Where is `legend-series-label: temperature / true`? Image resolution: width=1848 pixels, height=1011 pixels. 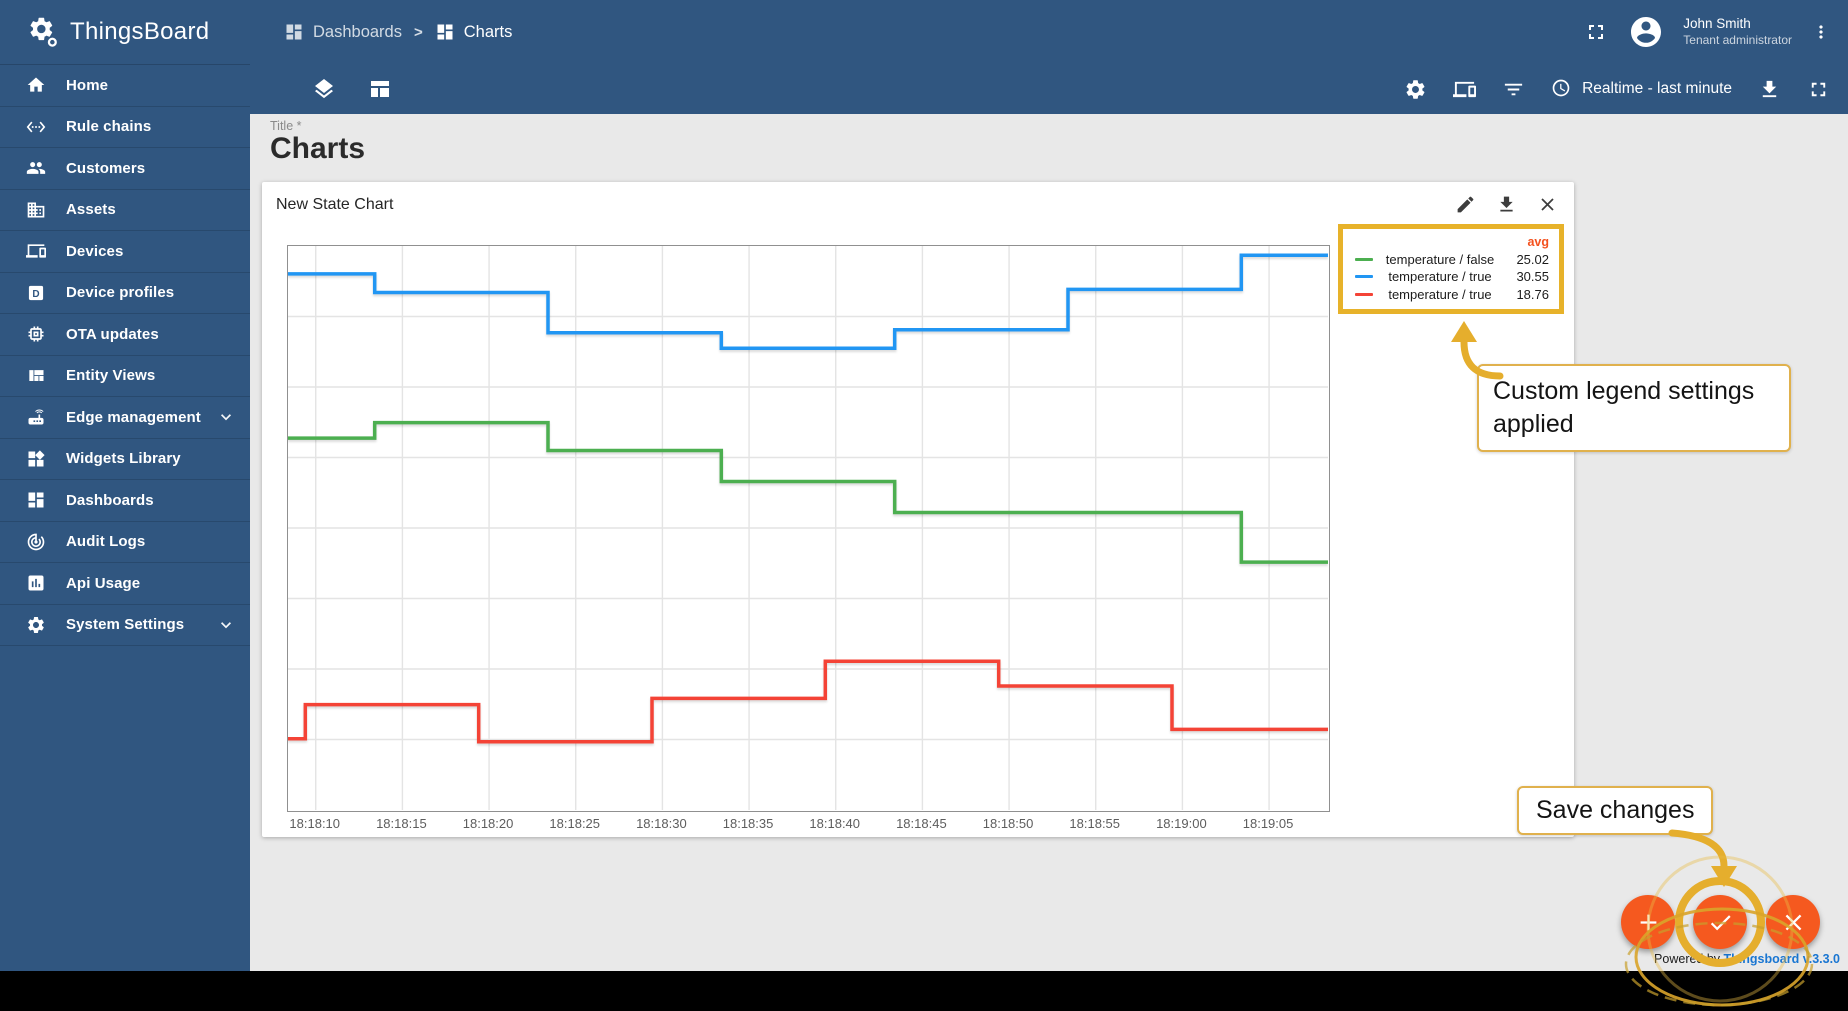
legend-series-label: temperature / true is located at coordinates (1440, 277).